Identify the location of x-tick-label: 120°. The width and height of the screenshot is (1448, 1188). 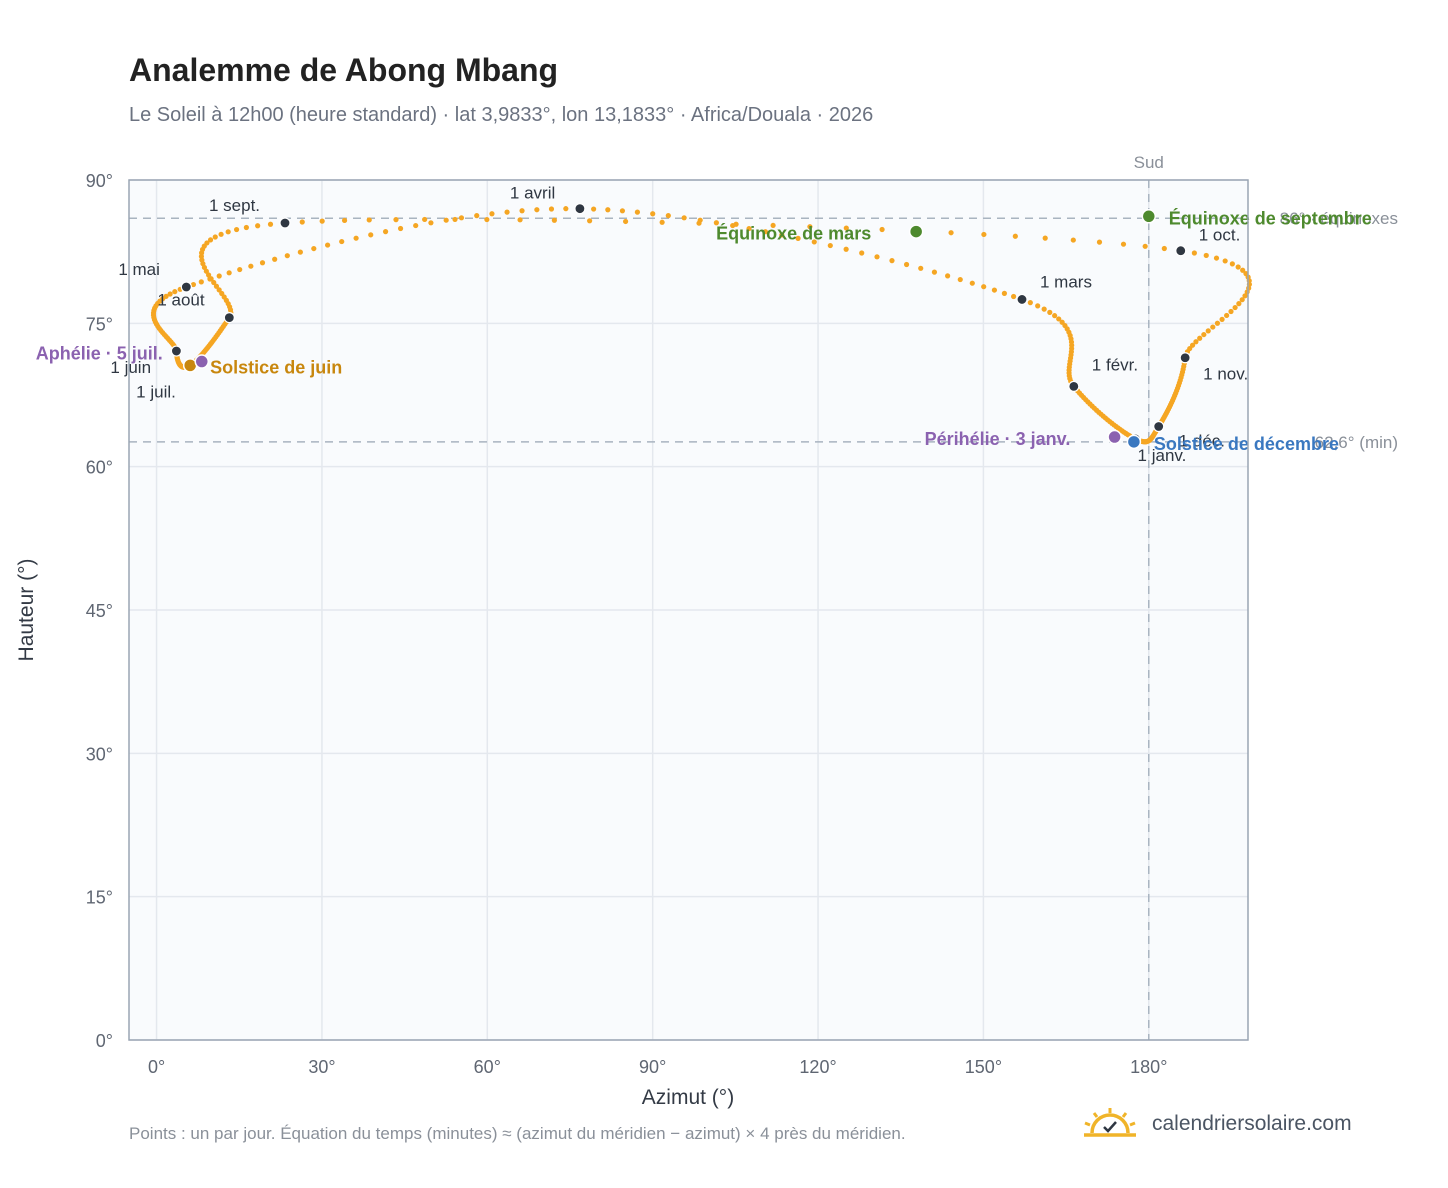
(817, 1067).